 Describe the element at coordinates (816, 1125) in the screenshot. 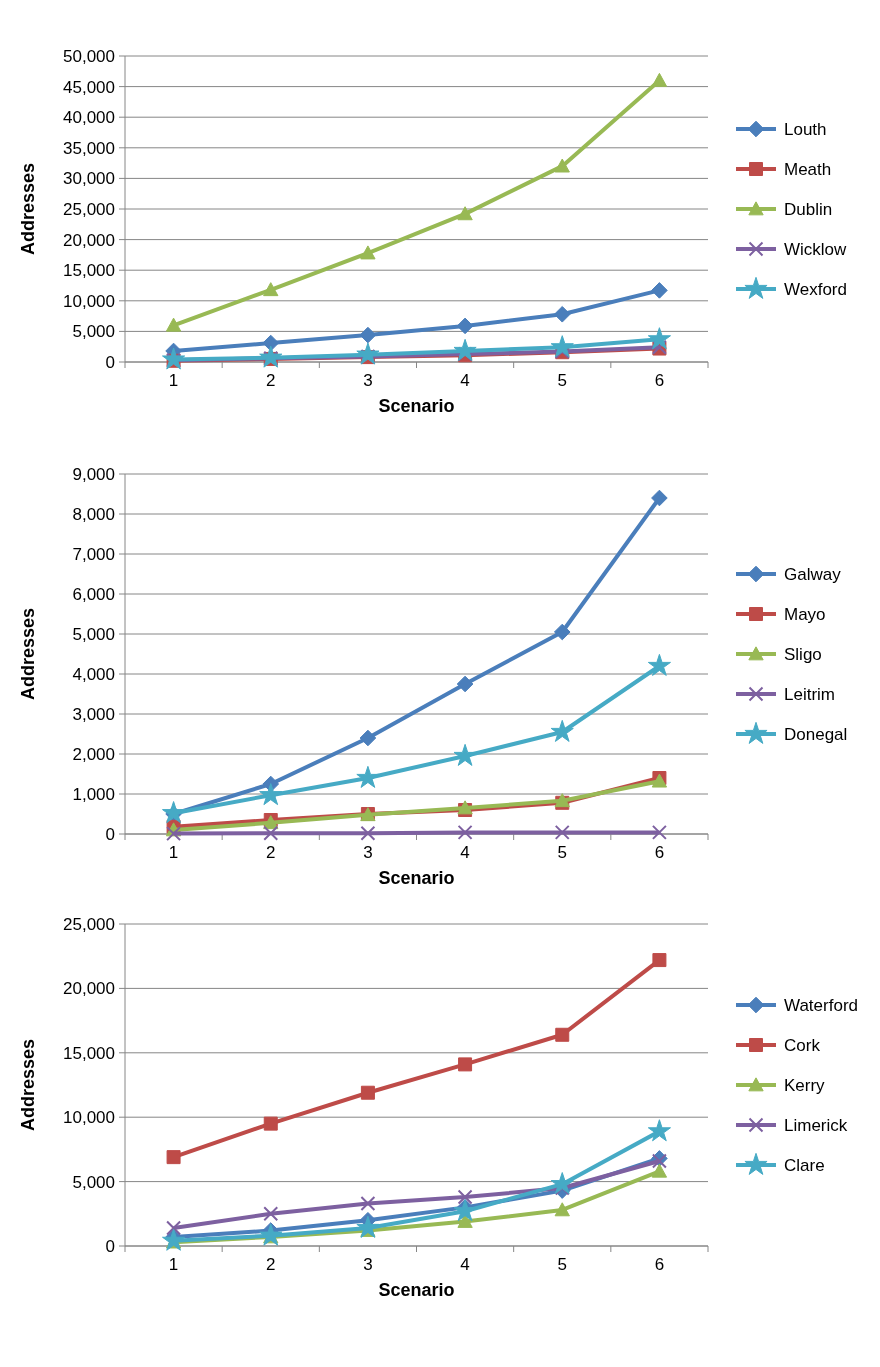

I see `legend-label: Limerick` at that location.